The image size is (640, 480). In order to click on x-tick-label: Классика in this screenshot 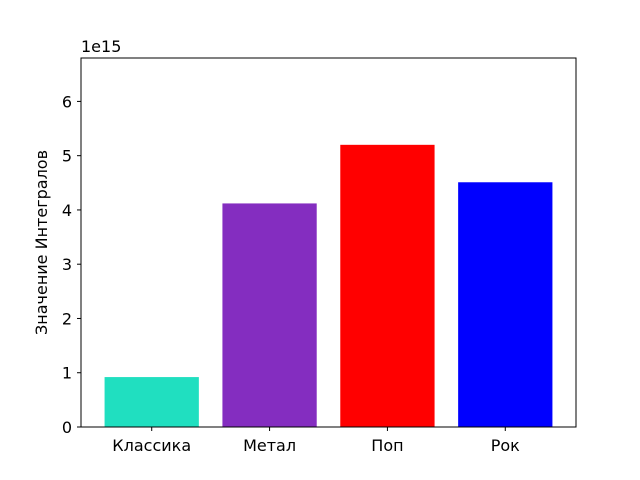, I will do `click(151, 445)`.